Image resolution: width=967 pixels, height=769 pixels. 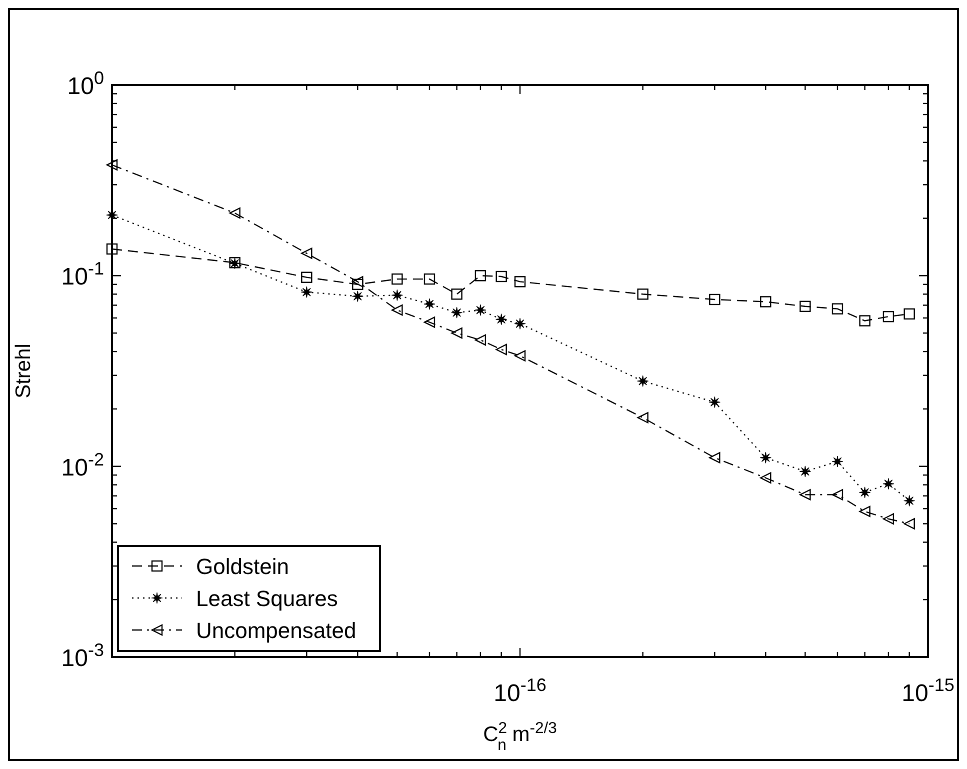 I want to click on legend-label: Uncompensated, so click(x=276, y=630).